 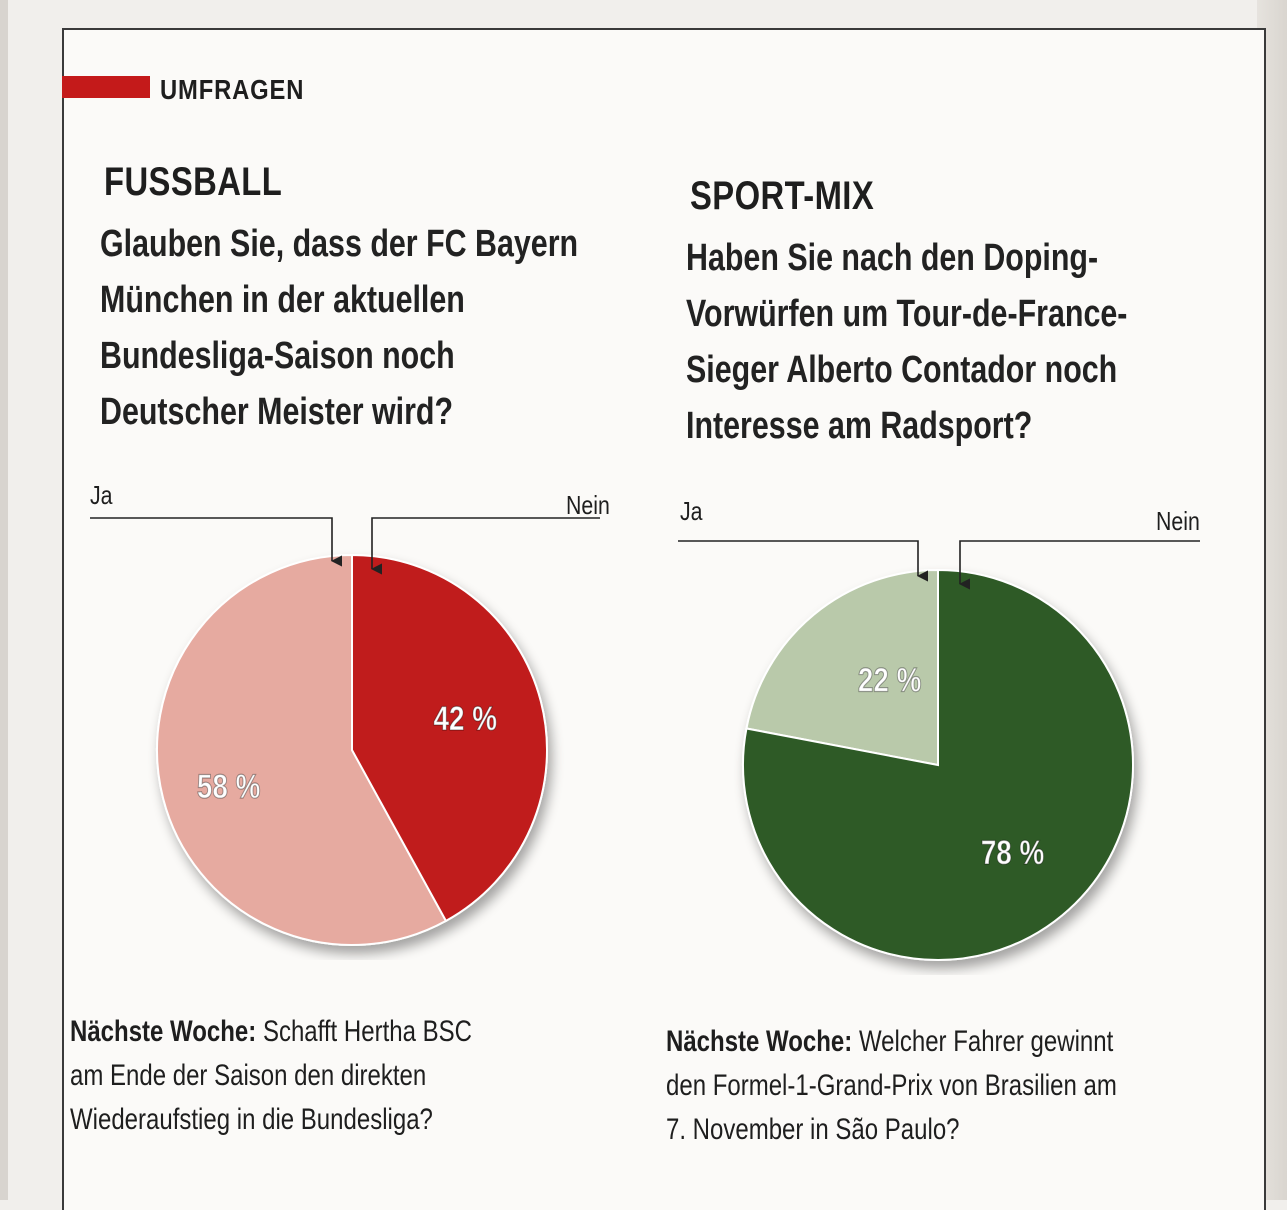 I want to click on next-week-text: 7. November in São Paulo?, so click(x=813, y=1129).